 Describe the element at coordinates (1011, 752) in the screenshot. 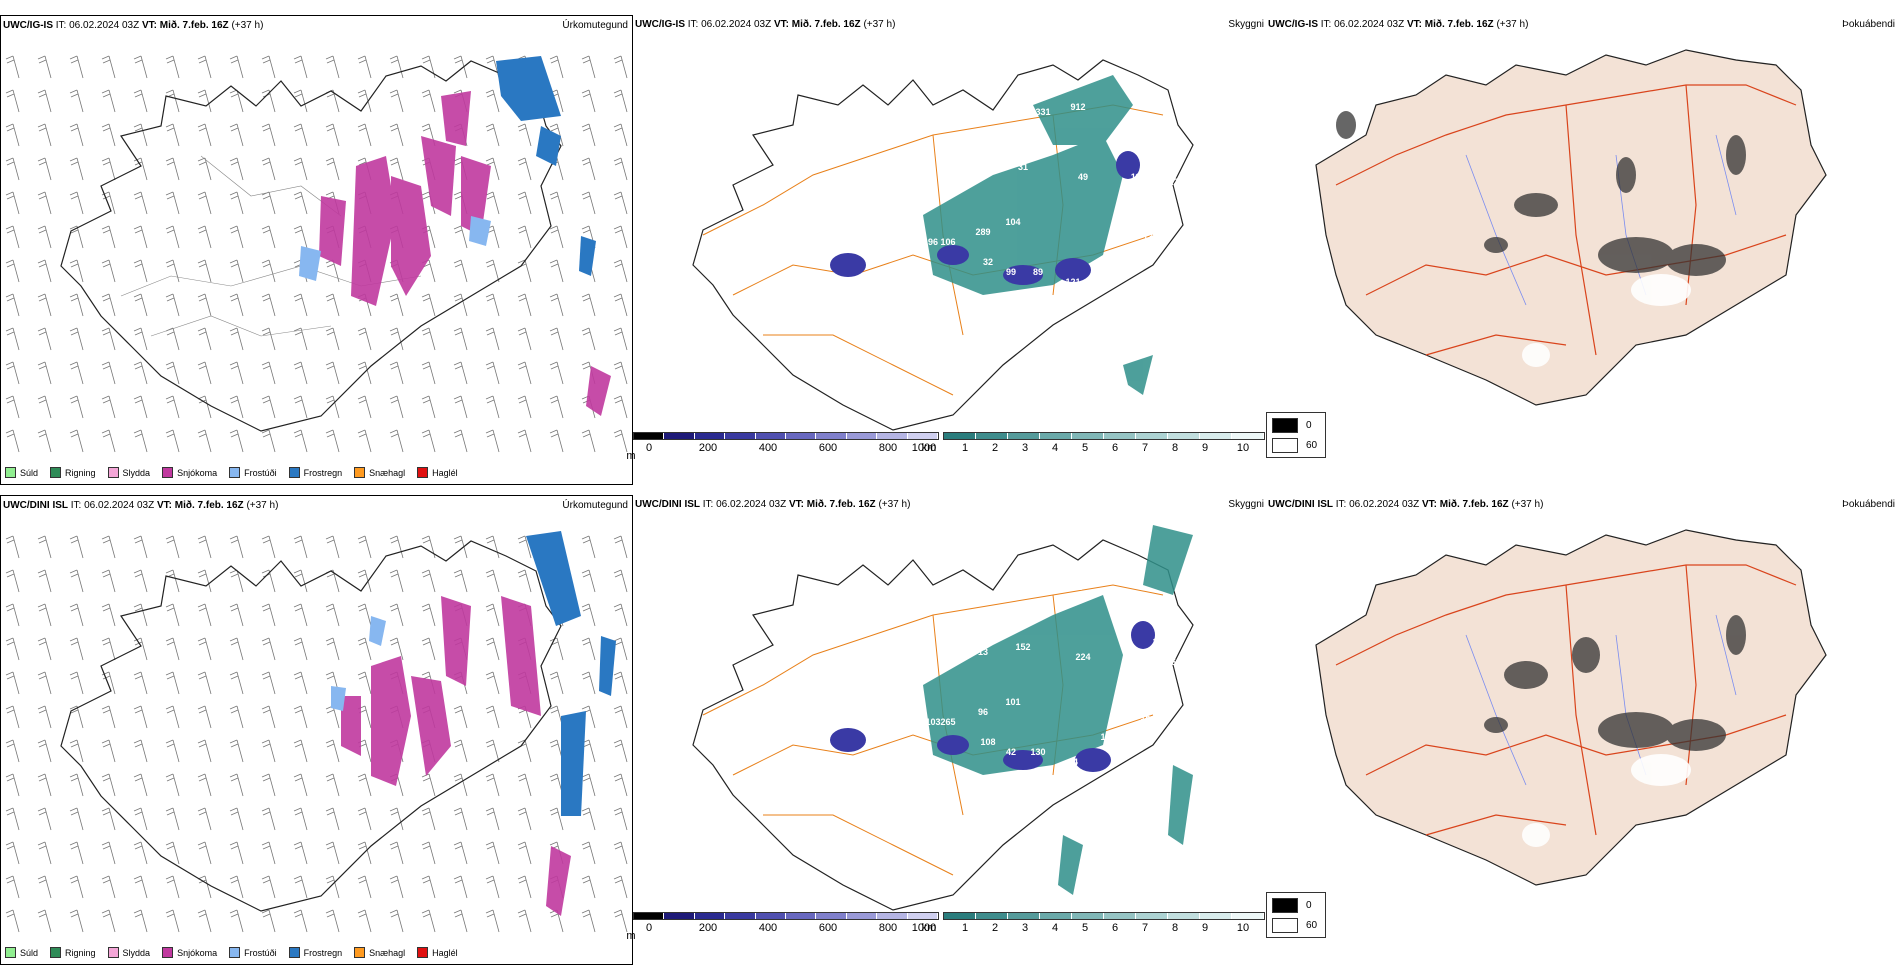

I see `ceiling-value-label: 42` at that location.